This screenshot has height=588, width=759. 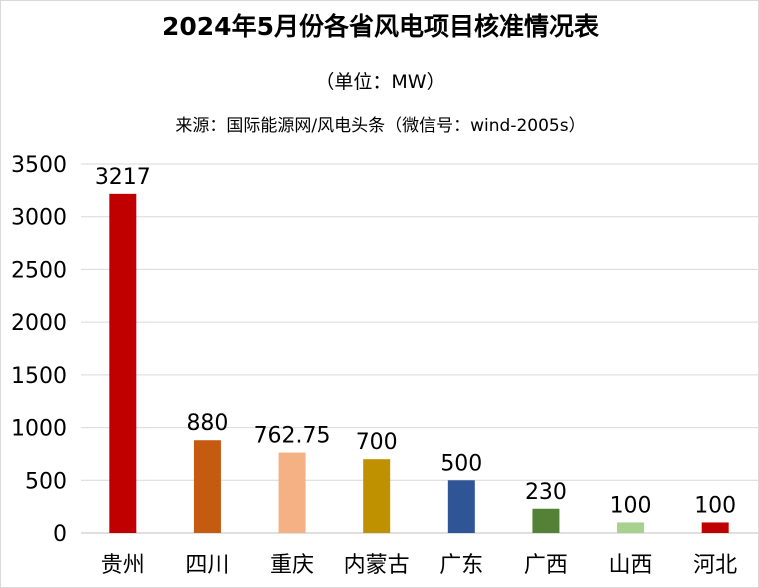 What do you see at coordinates (207, 486) in the screenshot?
I see `bar-四川` at bounding box center [207, 486].